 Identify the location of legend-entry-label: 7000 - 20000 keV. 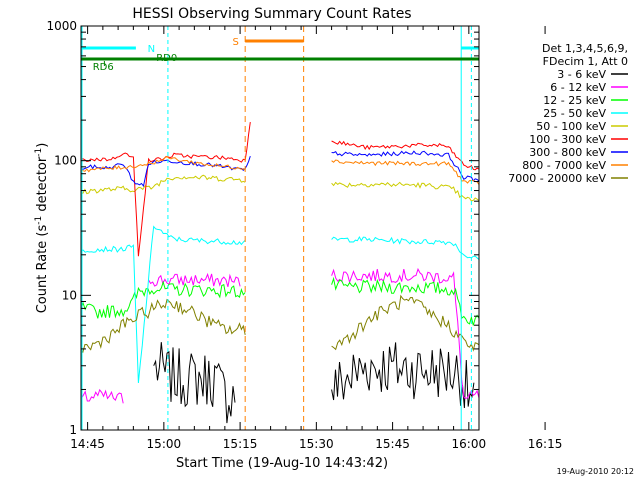
(557, 178).